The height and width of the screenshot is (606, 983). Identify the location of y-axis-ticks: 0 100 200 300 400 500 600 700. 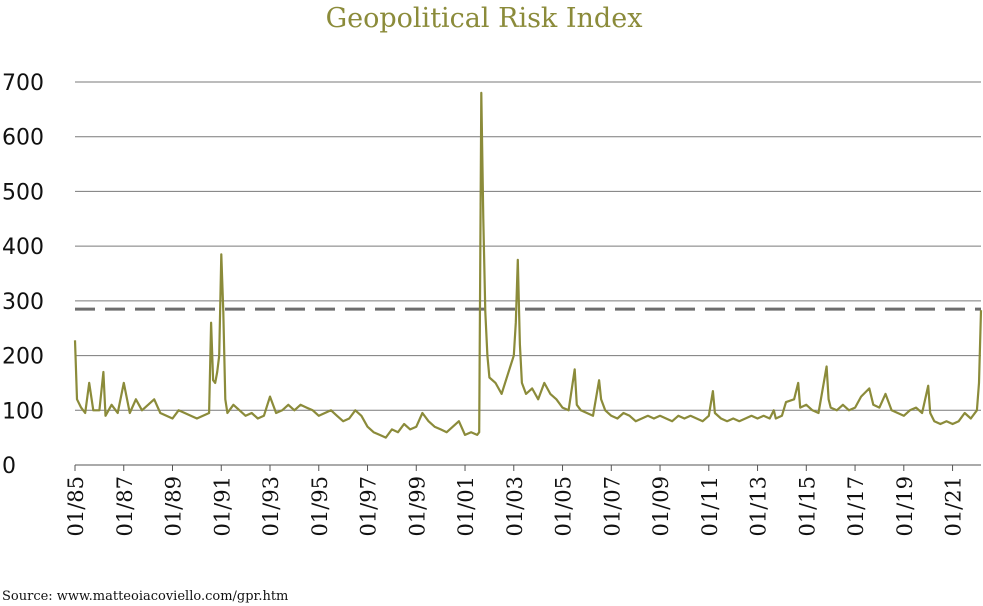
(23, 275).